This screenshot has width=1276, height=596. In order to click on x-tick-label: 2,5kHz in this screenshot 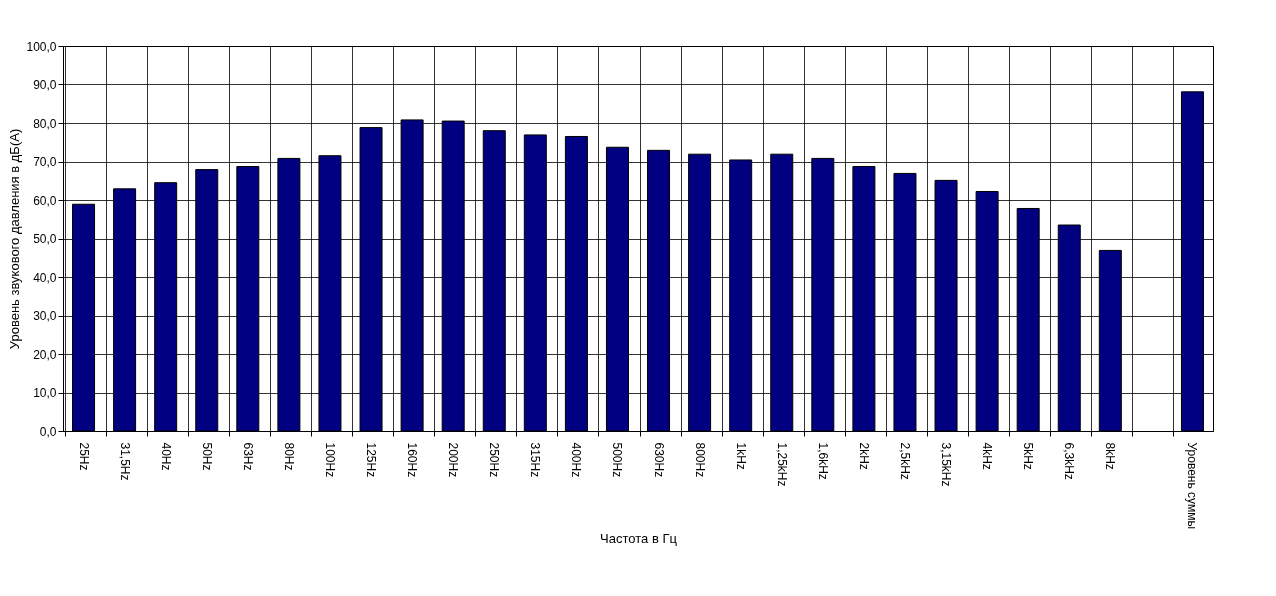, I will do `click(904, 461)`.